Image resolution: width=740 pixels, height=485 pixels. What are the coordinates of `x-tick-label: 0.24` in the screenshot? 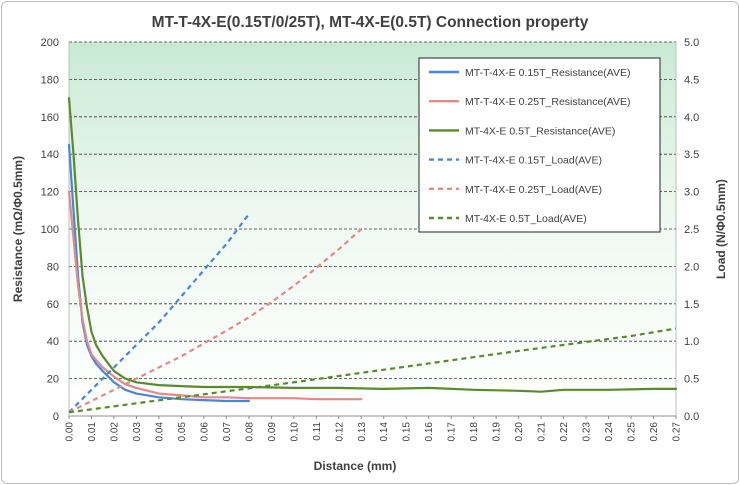 It's located at (609, 432).